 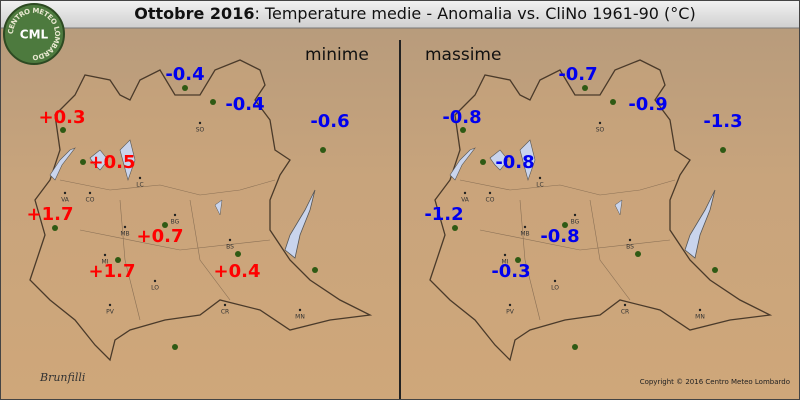 What do you see at coordinates (443, 214) in the screenshot?
I see `anomaly-label: -1.2` at bounding box center [443, 214].